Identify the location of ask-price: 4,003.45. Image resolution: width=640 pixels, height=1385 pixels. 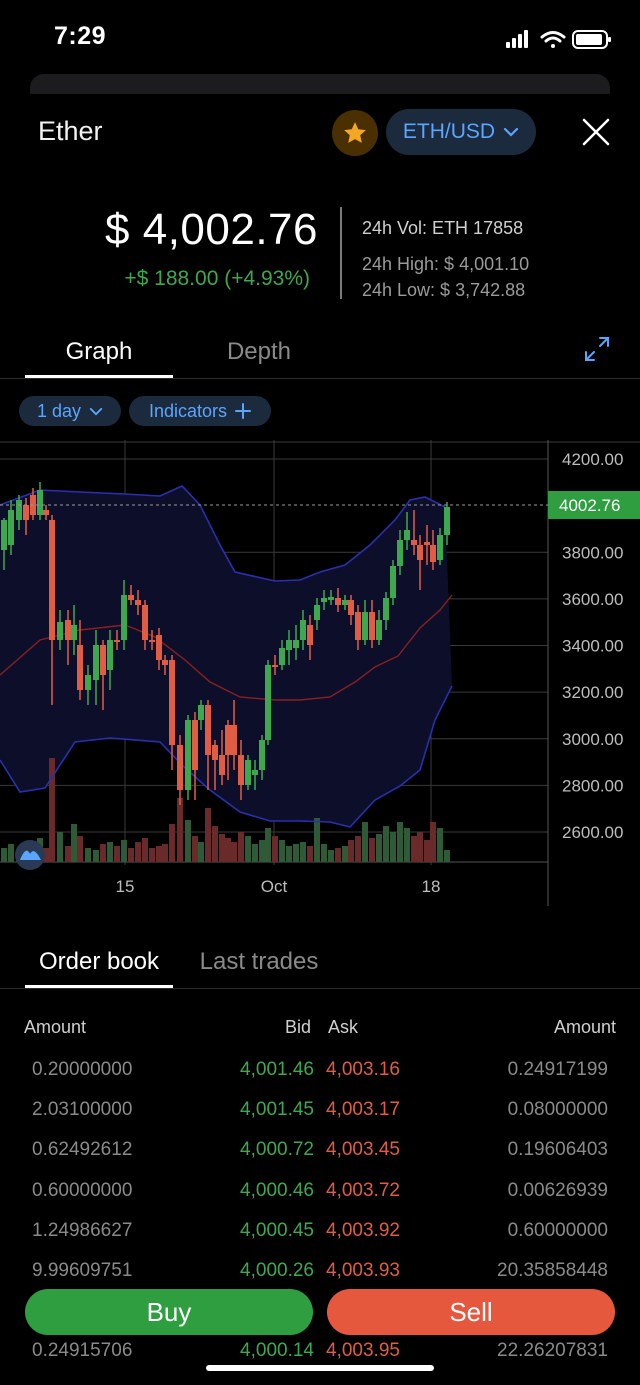
(363, 1149).